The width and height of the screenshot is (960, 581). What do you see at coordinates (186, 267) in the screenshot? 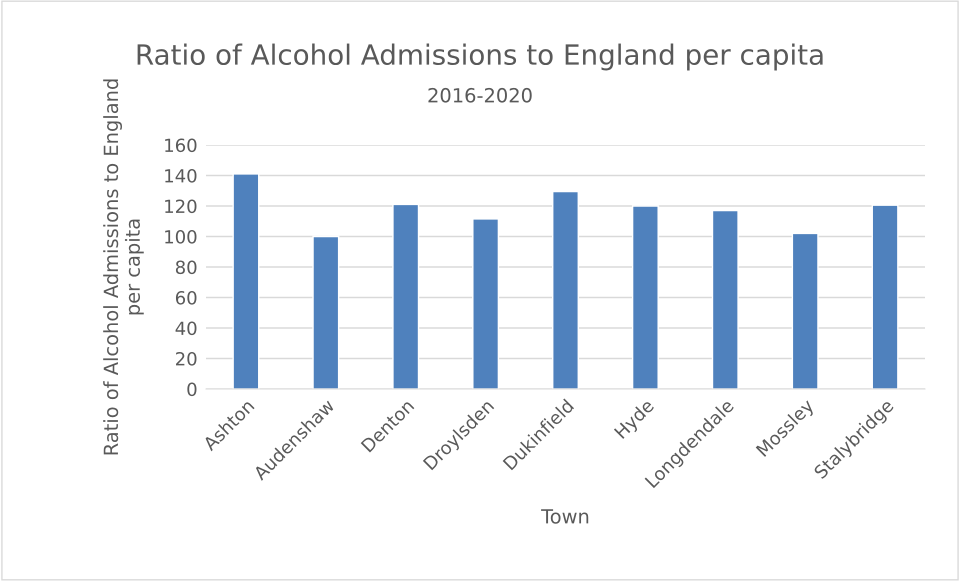
I see `y-tick-label: 80` at bounding box center [186, 267].